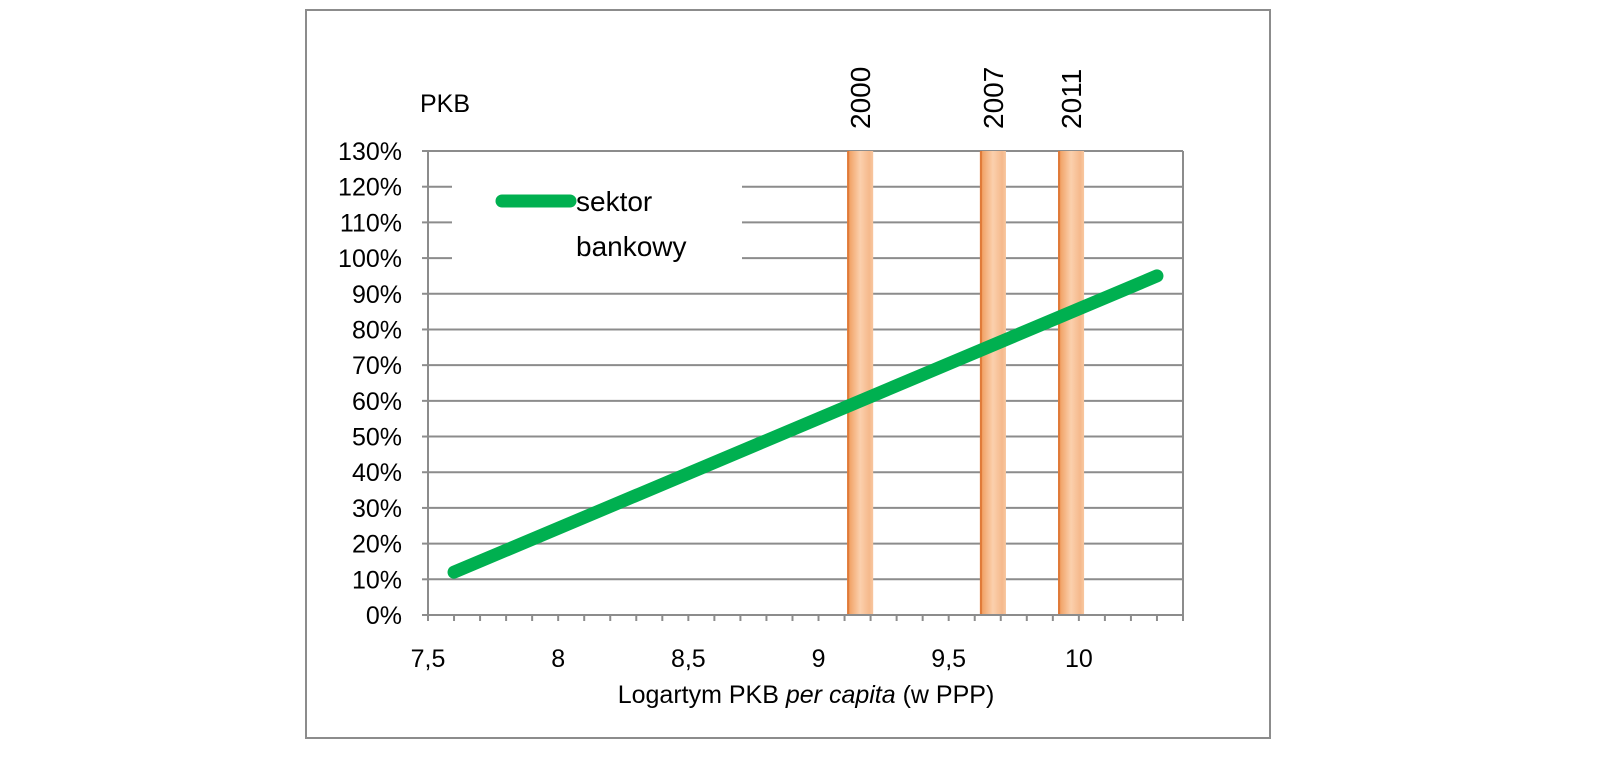 The width and height of the screenshot is (1600, 760). I want to click on x-tick-label-2: 8,5, so click(688, 659).